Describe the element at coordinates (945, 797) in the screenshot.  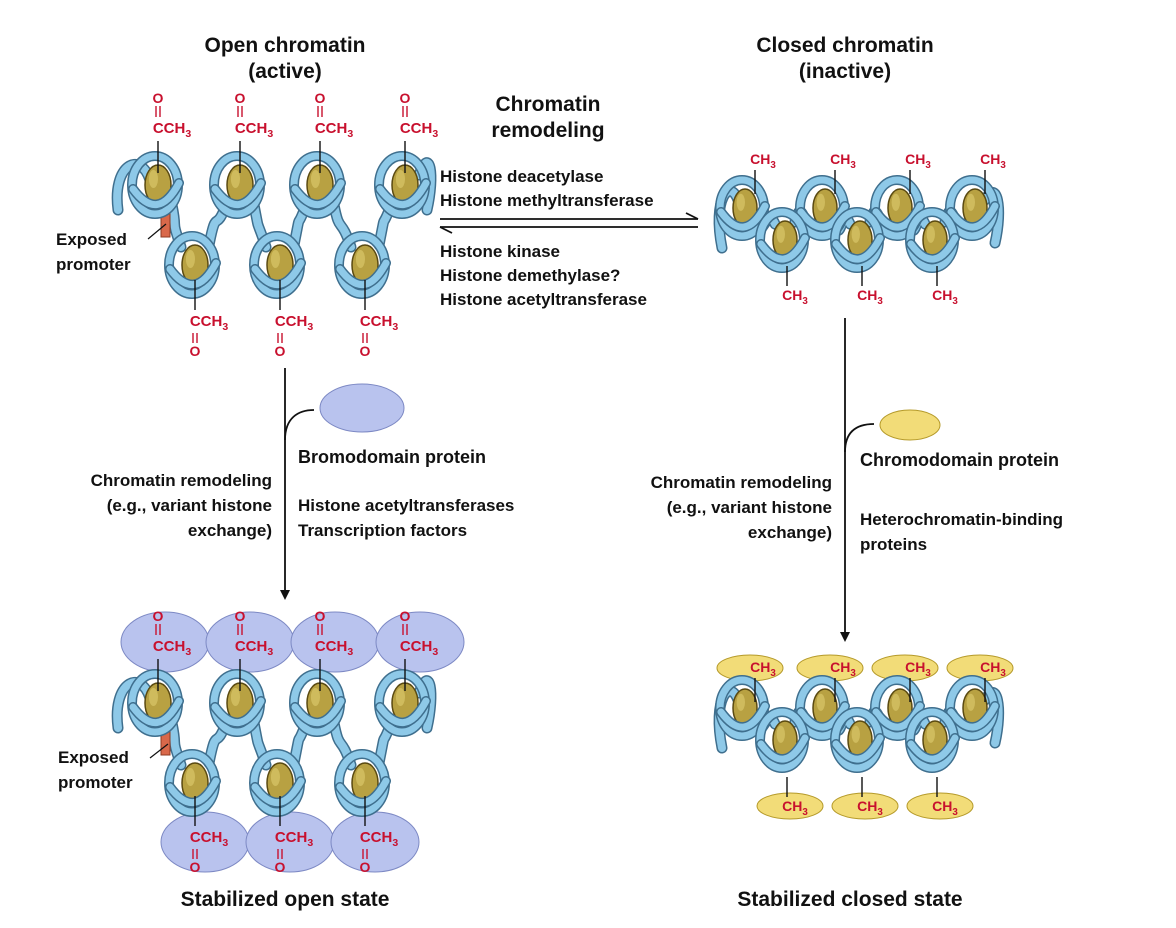
I see `methyl-group-stab-bottom-3: CH3` at that location.